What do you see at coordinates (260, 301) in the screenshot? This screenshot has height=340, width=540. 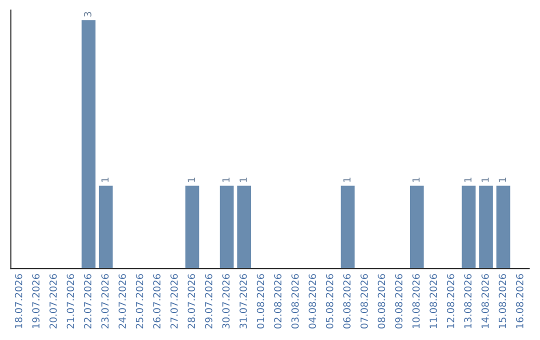 I see `x-tick-label: 01.08.2026` at bounding box center [260, 301].